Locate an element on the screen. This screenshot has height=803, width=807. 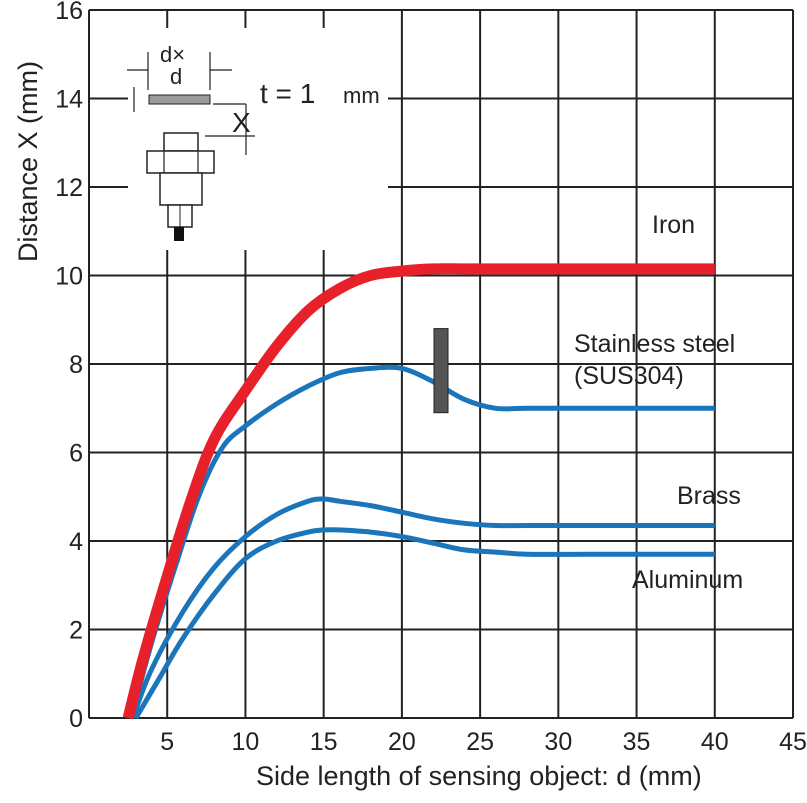
y-tick-label: 0 is located at coordinates (76, 719).